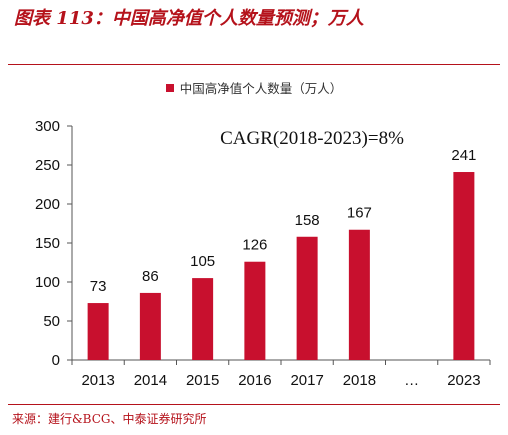 This screenshot has height=435, width=508. What do you see at coordinates (254, 380) in the screenshot?
I see `x-tick-label: 2016` at bounding box center [254, 380].